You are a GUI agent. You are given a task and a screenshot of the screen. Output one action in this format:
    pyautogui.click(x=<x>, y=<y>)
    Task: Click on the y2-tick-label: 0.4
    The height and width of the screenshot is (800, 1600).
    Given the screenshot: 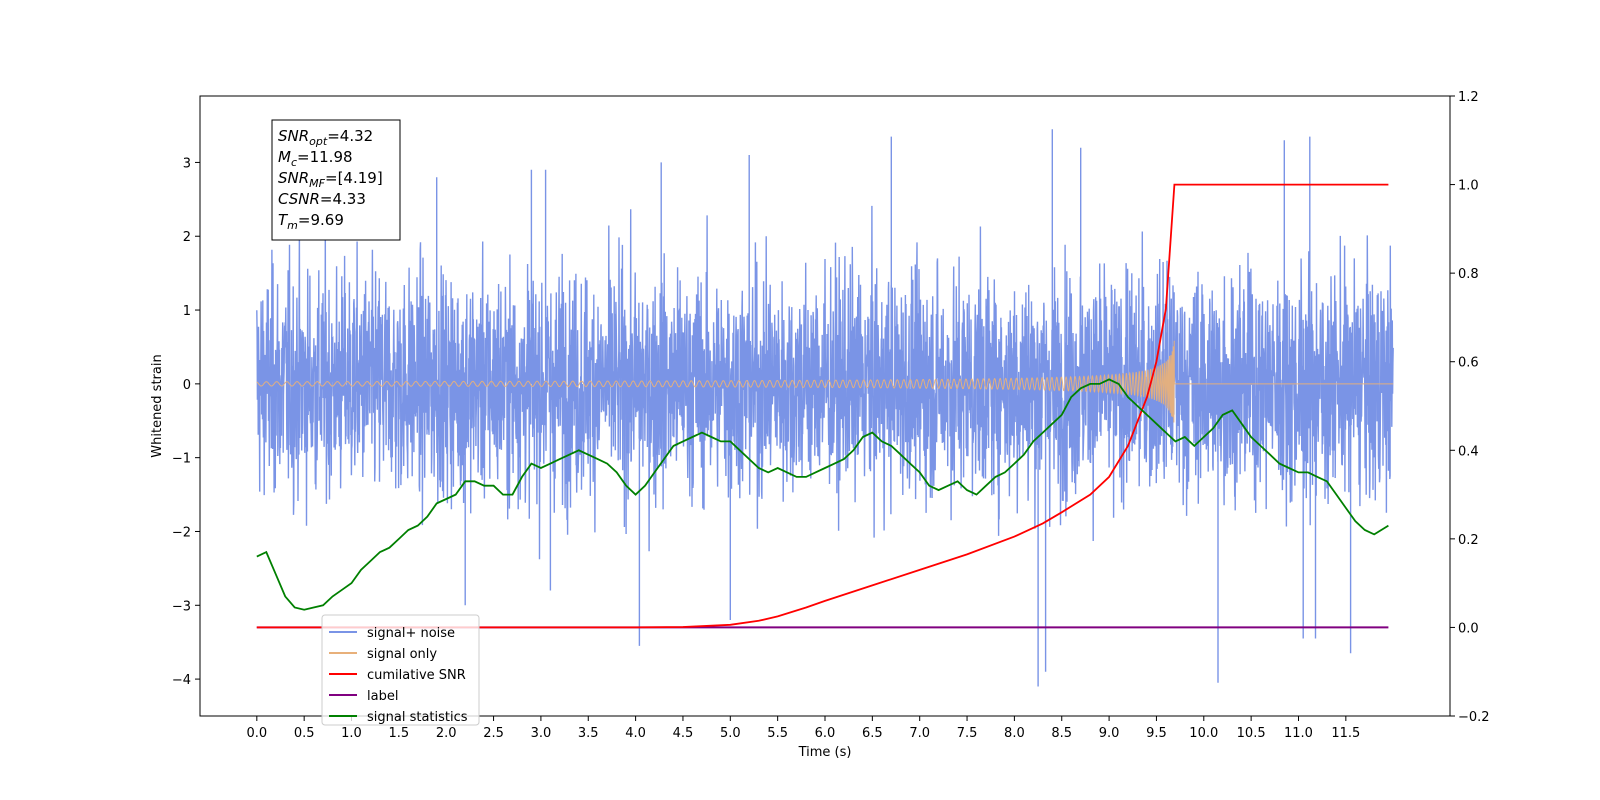 What is the action you would take?
    pyautogui.click(x=1468, y=451)
    